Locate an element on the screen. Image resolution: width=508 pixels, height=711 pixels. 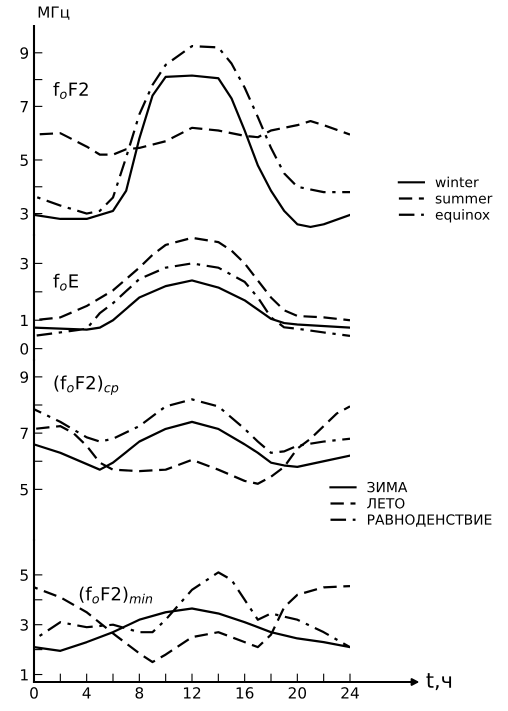
x-tick-label: 24 is located at coordinates (350, 692).